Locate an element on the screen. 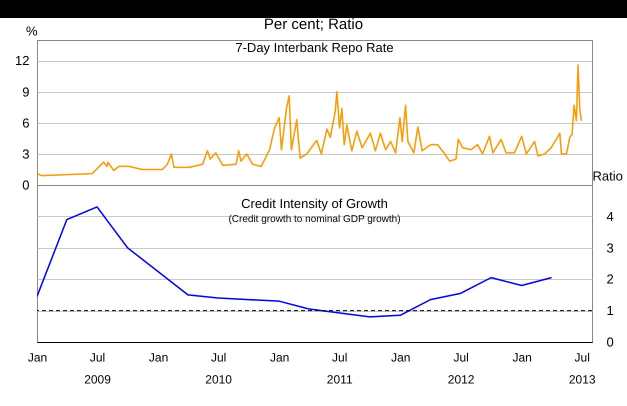 The image size is (627, 406). y2-tick-label: 0 is located at coordinates (610, 342).